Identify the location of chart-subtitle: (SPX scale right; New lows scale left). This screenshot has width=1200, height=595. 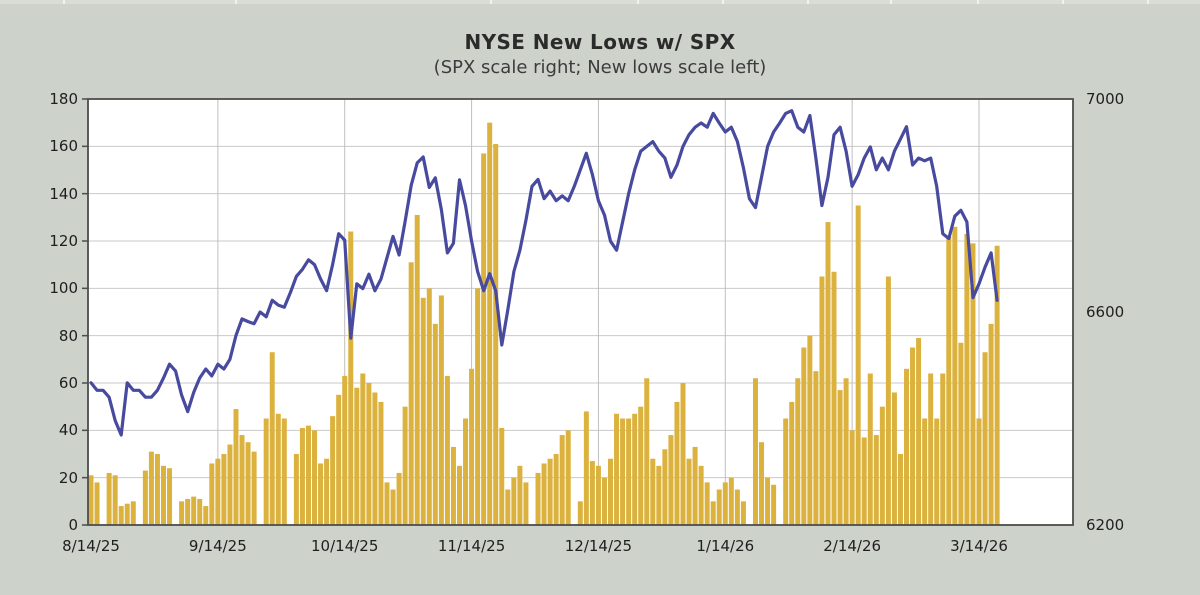
(600, 67).